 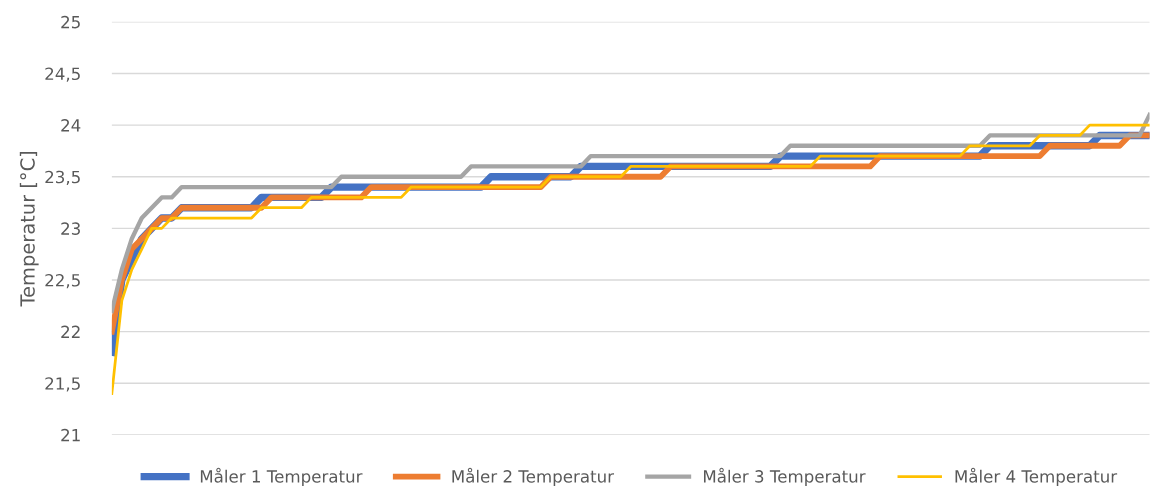 I want to click on y-axis-title: Temperatur [°C], so click(x=29, y=229).